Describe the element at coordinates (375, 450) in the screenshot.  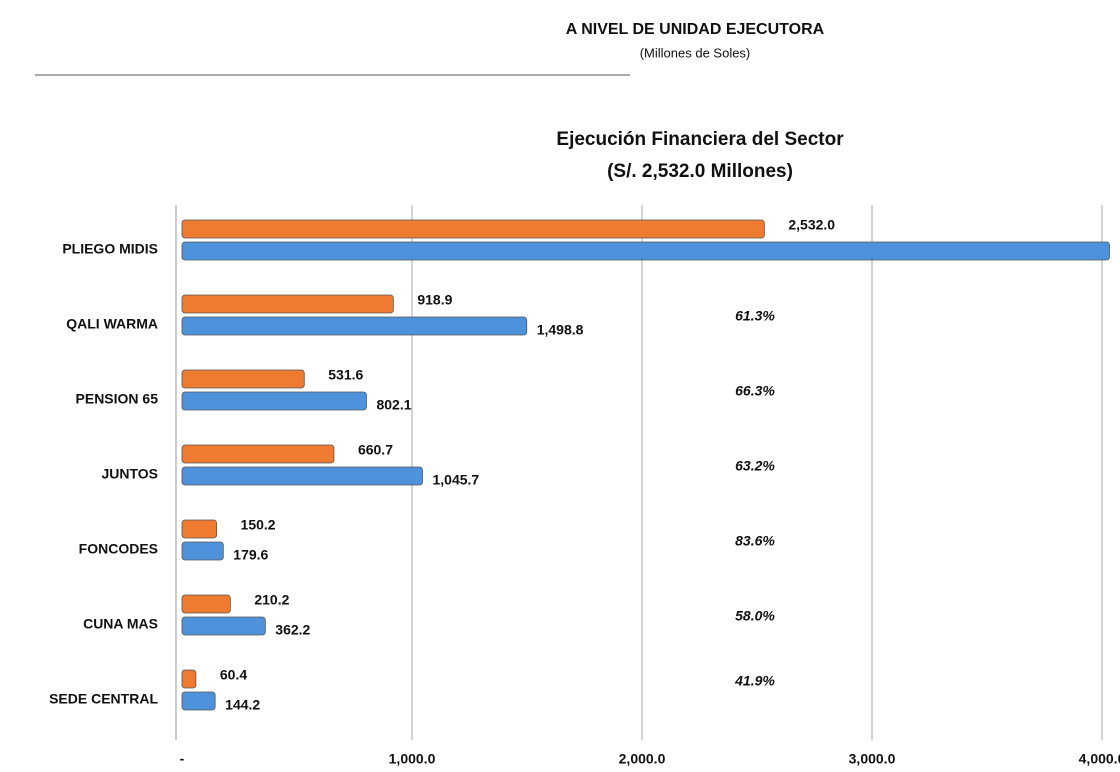
I see `value-label: 660.7` at that location.